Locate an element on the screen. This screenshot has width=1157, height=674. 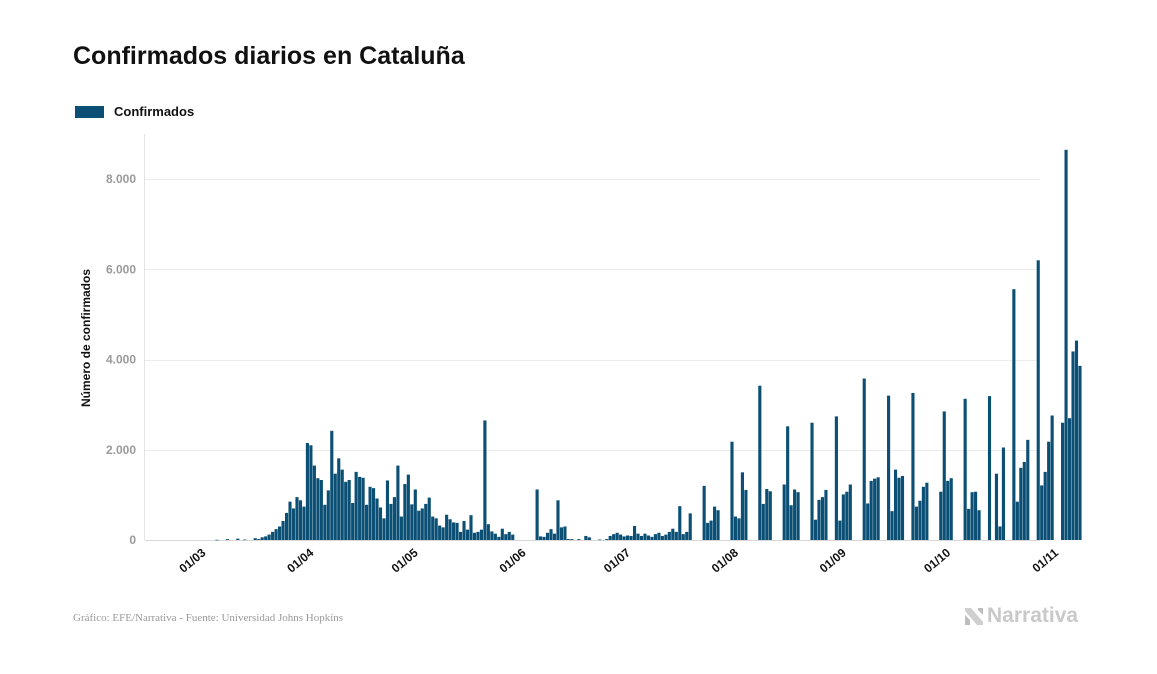
narrativa-logo-icon is located at coordinates (974, 616).